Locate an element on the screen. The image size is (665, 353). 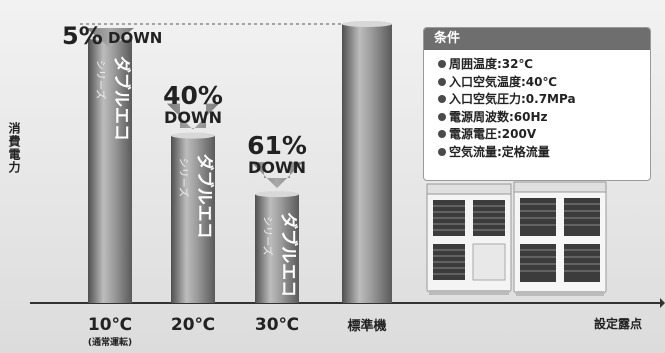
dryer-unit-image is located at coordinates (469, 239).